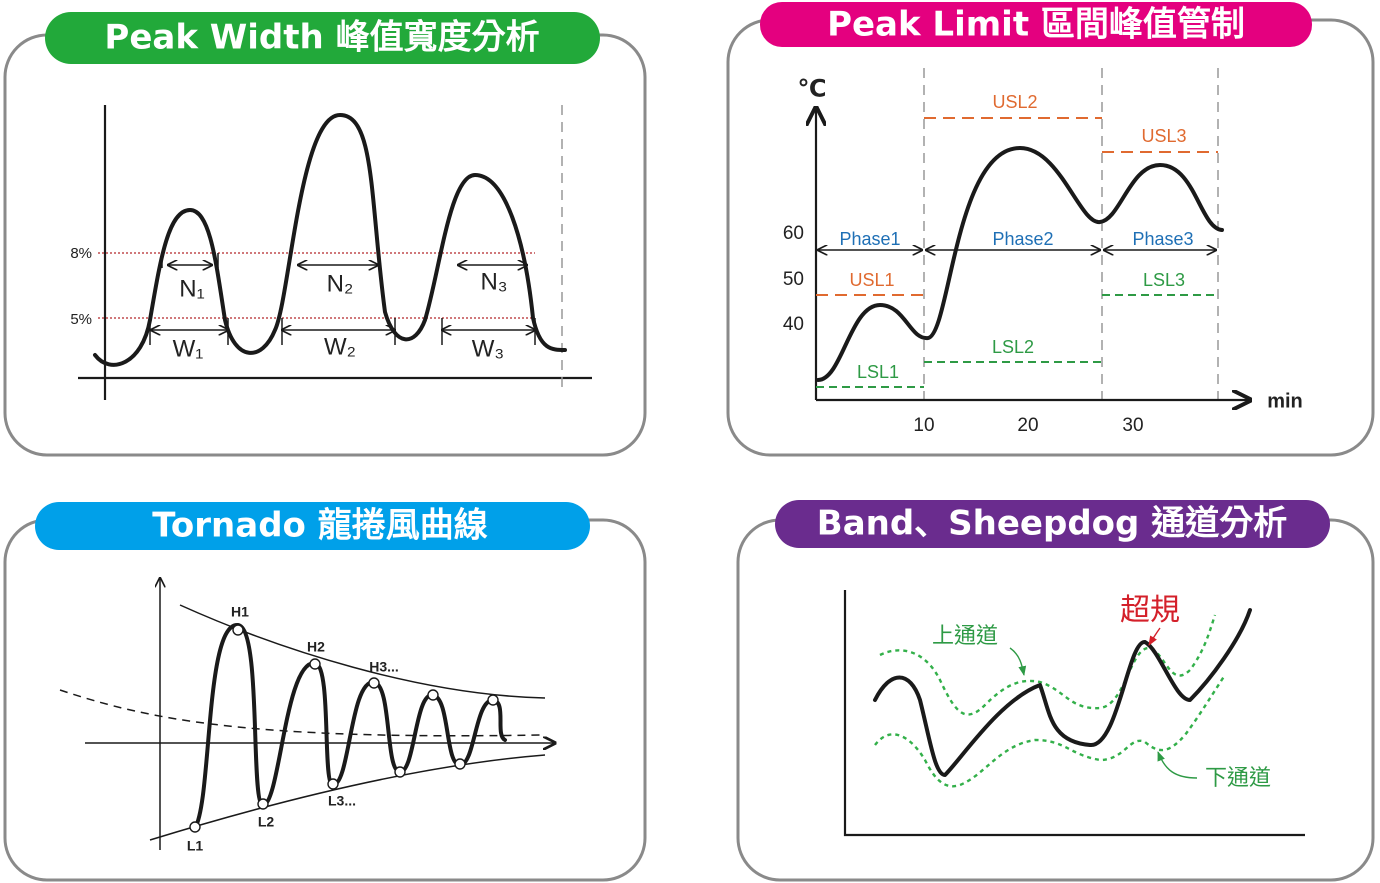 The width and height of the screenshot is (1380, 883). I want to click on upper-label: 上通道, so click(965, 635).